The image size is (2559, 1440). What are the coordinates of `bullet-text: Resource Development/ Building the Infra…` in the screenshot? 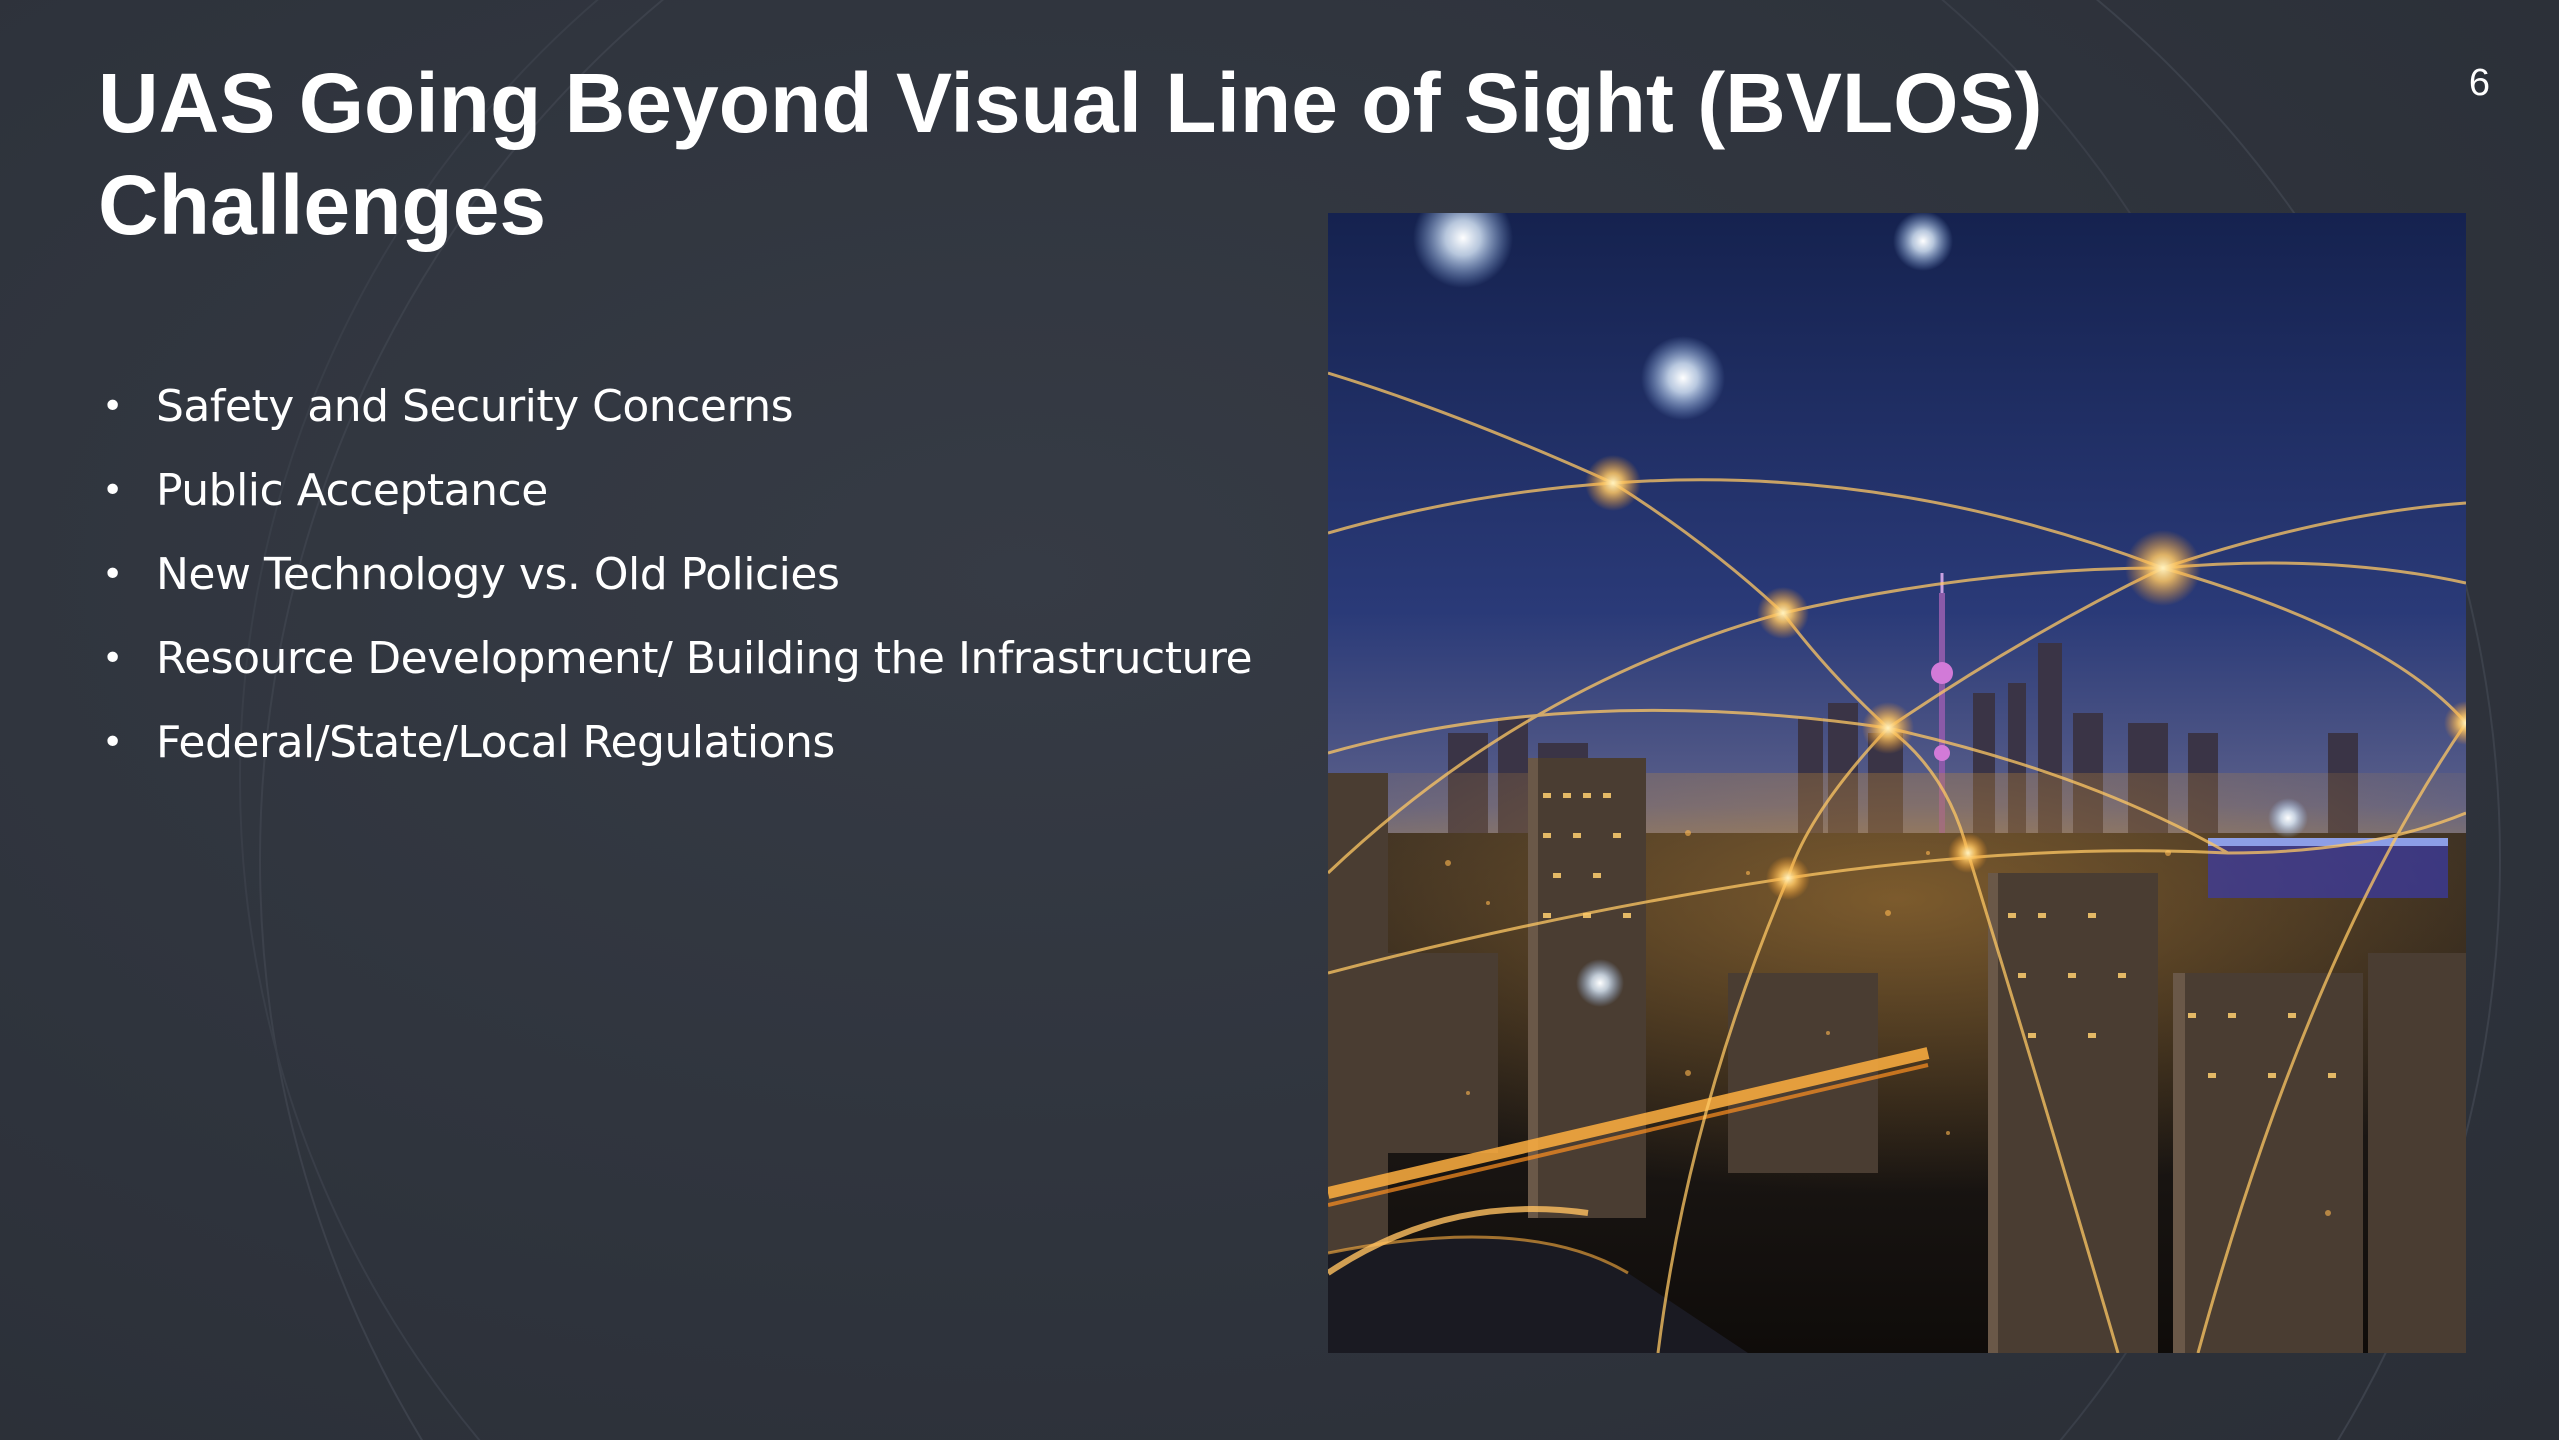 It's located at (704, 658).